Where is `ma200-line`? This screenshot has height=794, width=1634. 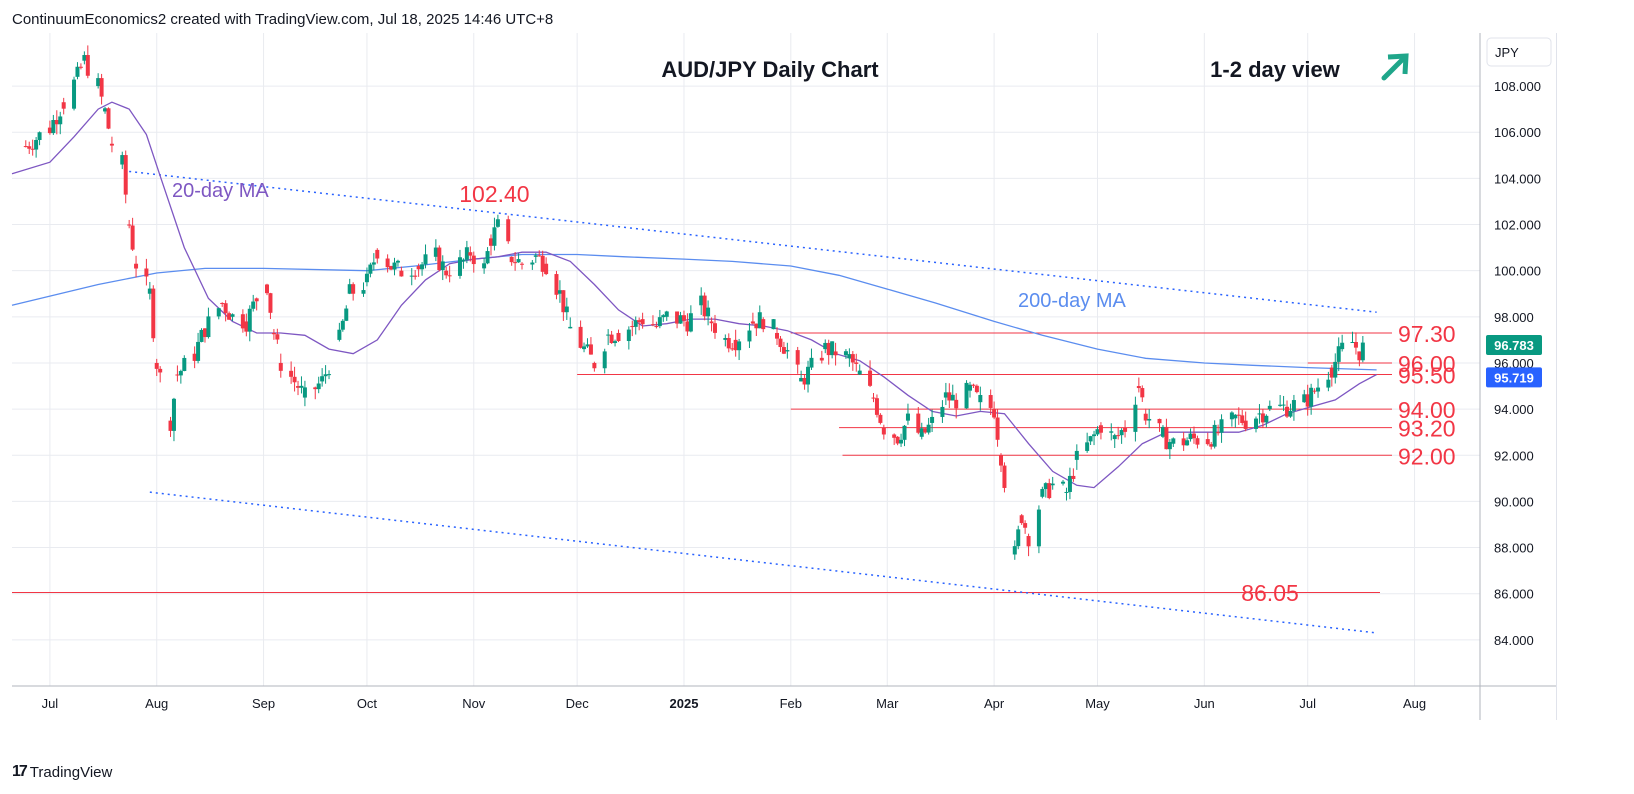
ma200-line is located at coordinates (694, 312).